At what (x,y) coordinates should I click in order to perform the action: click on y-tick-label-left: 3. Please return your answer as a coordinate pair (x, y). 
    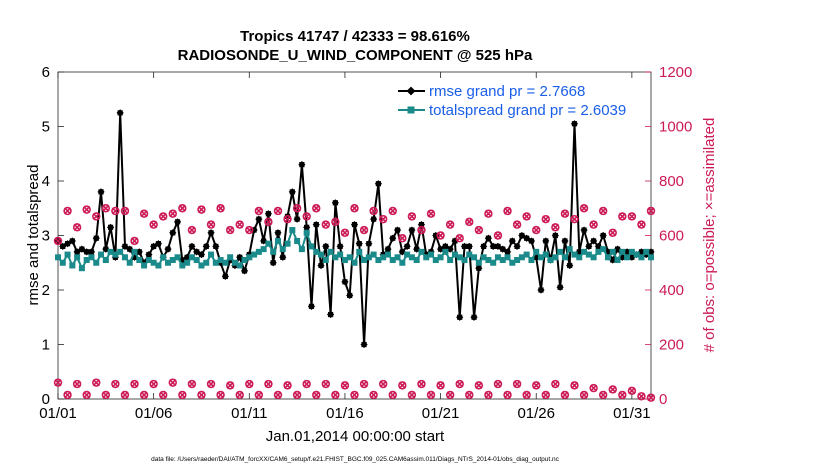
    Looking at the image, I should click on (46, 236).